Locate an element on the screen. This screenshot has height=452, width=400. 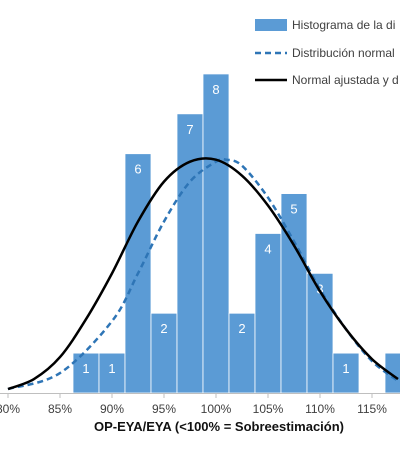
x-tick-label: 95% is located at coordinates (164, 409).